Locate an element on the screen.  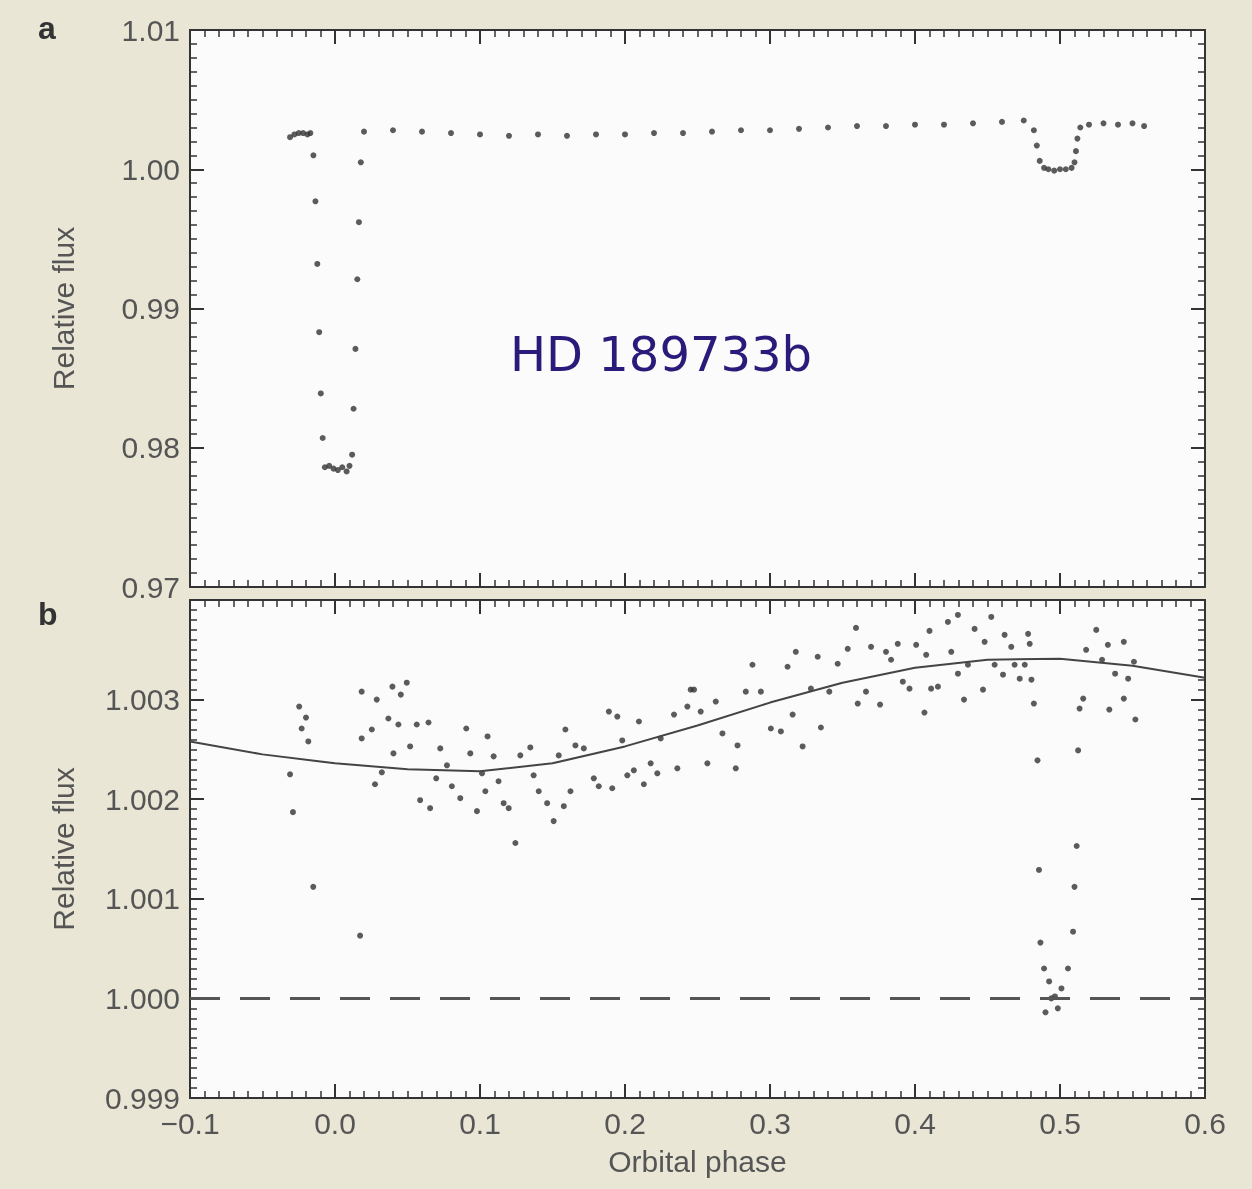
text: b is located at coordinates (48, 614).